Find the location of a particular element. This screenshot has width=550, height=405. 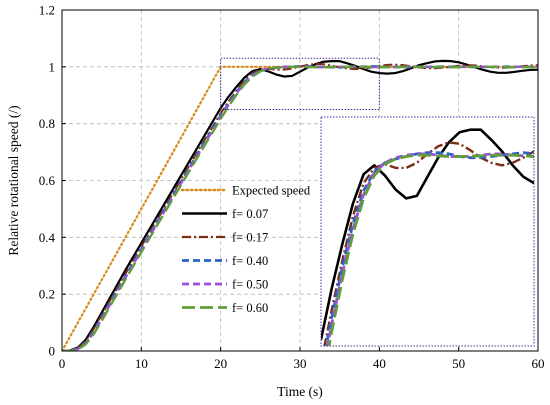

legend-label-2: f= 0.17 is located at coordinates (250, 238).